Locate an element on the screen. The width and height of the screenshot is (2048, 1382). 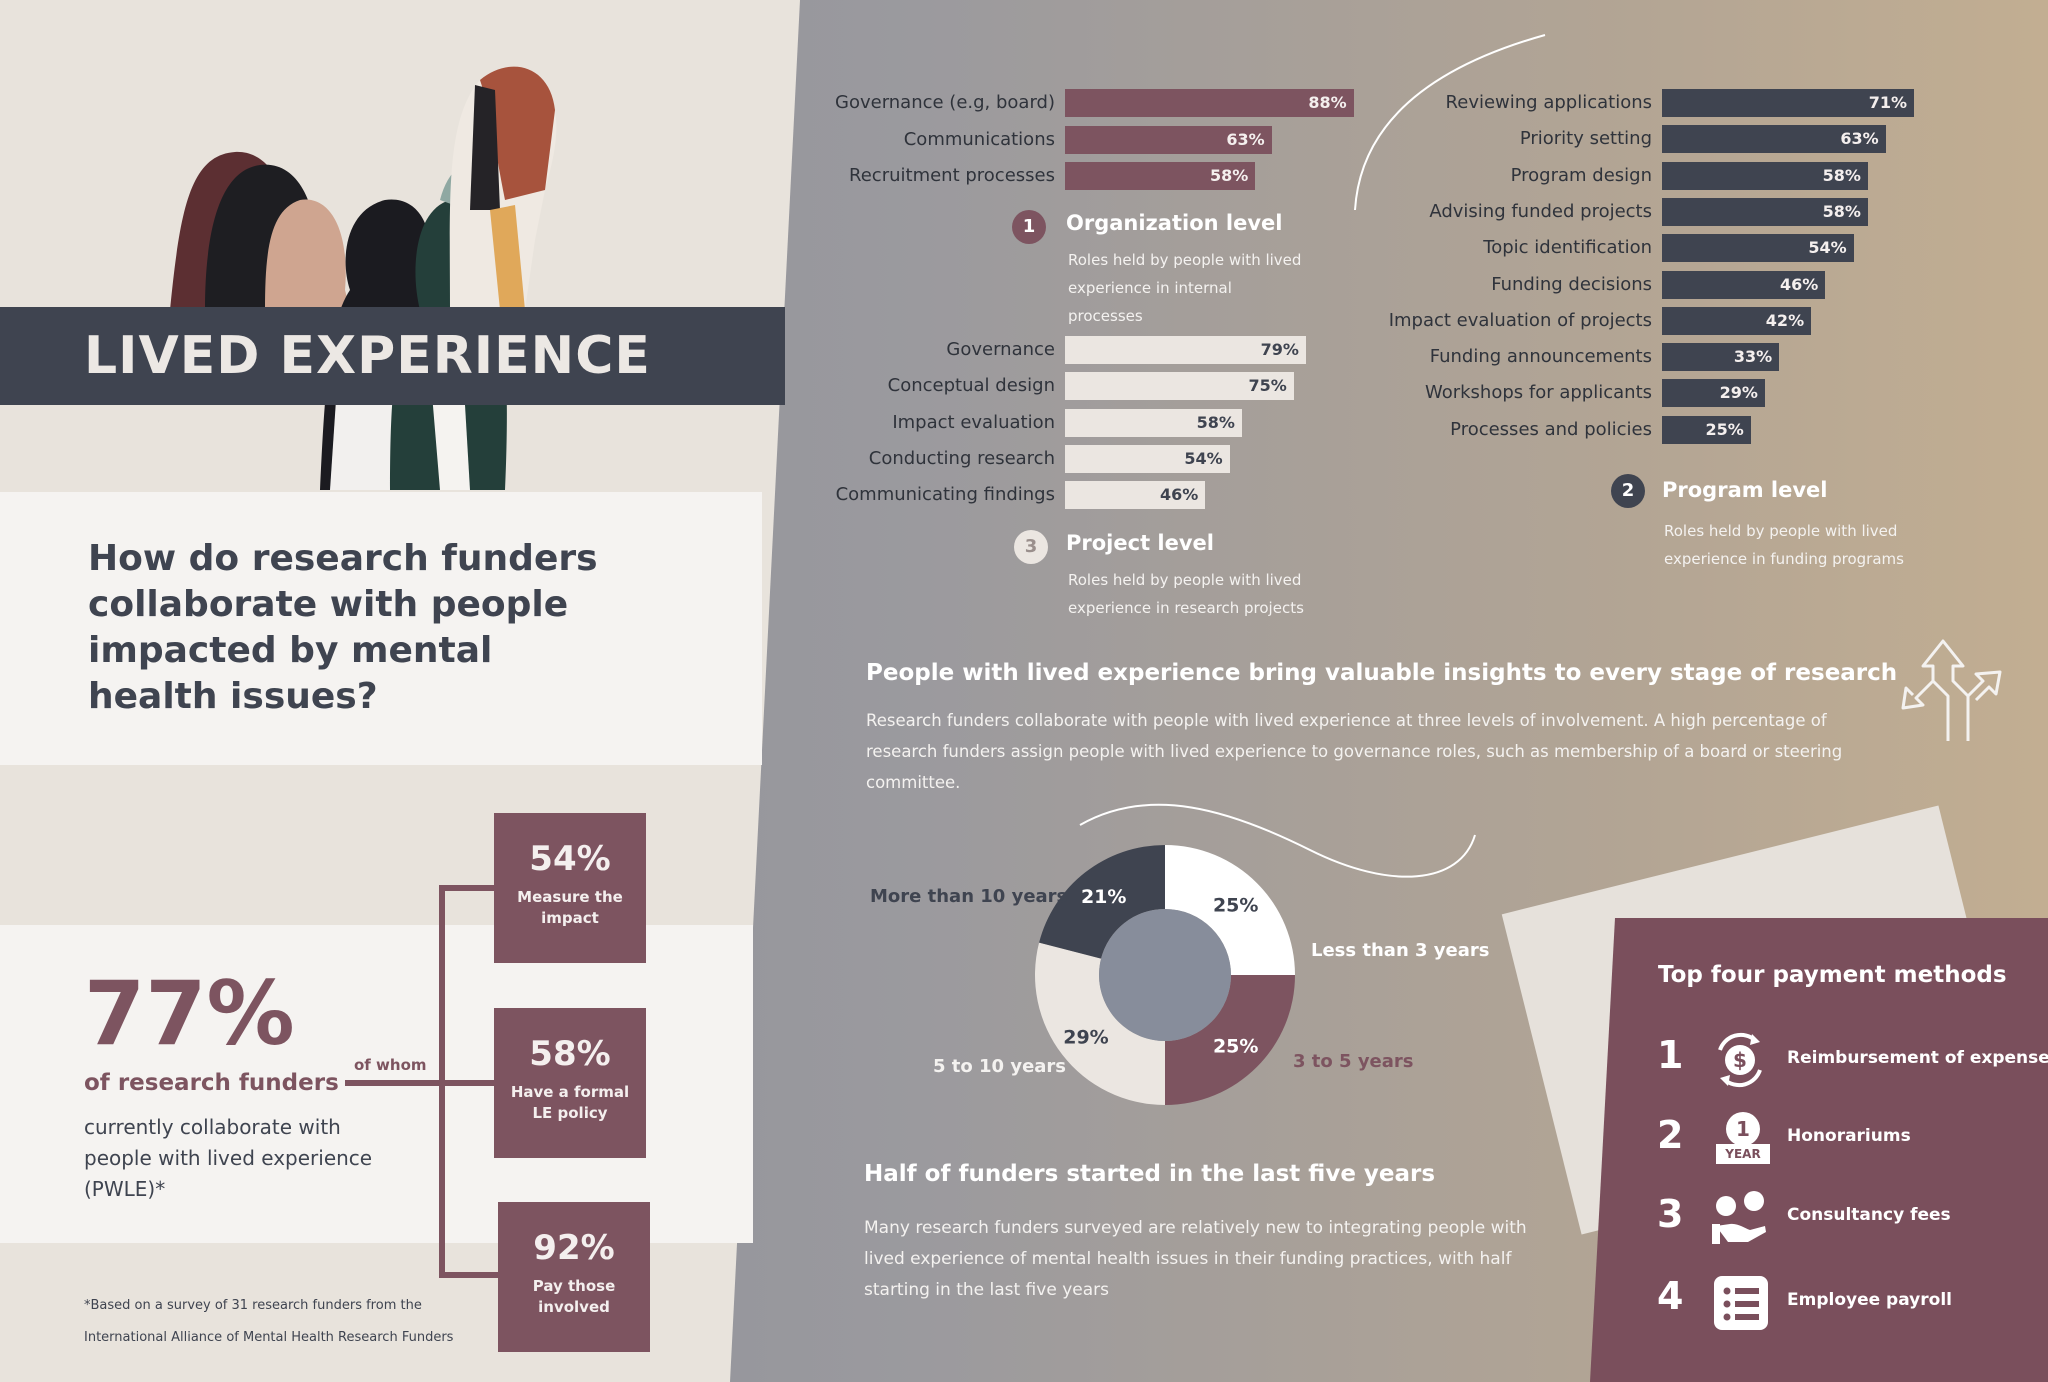
bar-mark: 71% is located at coordinates (1788, 103).